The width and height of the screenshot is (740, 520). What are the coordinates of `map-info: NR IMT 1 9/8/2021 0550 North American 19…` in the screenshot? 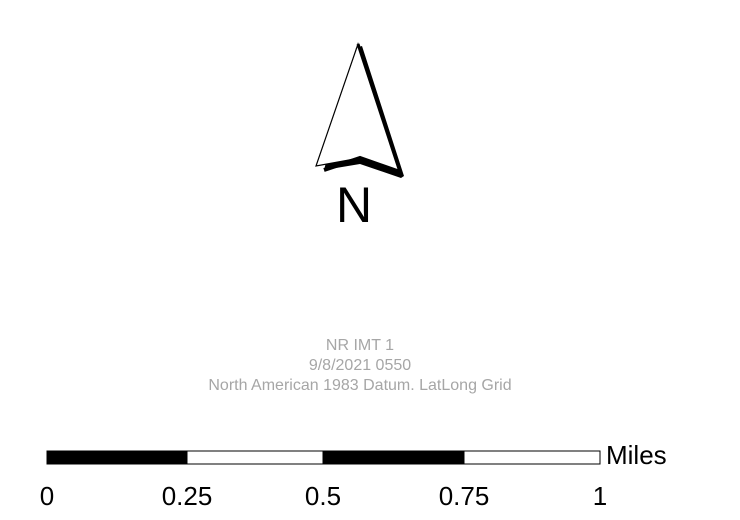 It's located at (360, 366).